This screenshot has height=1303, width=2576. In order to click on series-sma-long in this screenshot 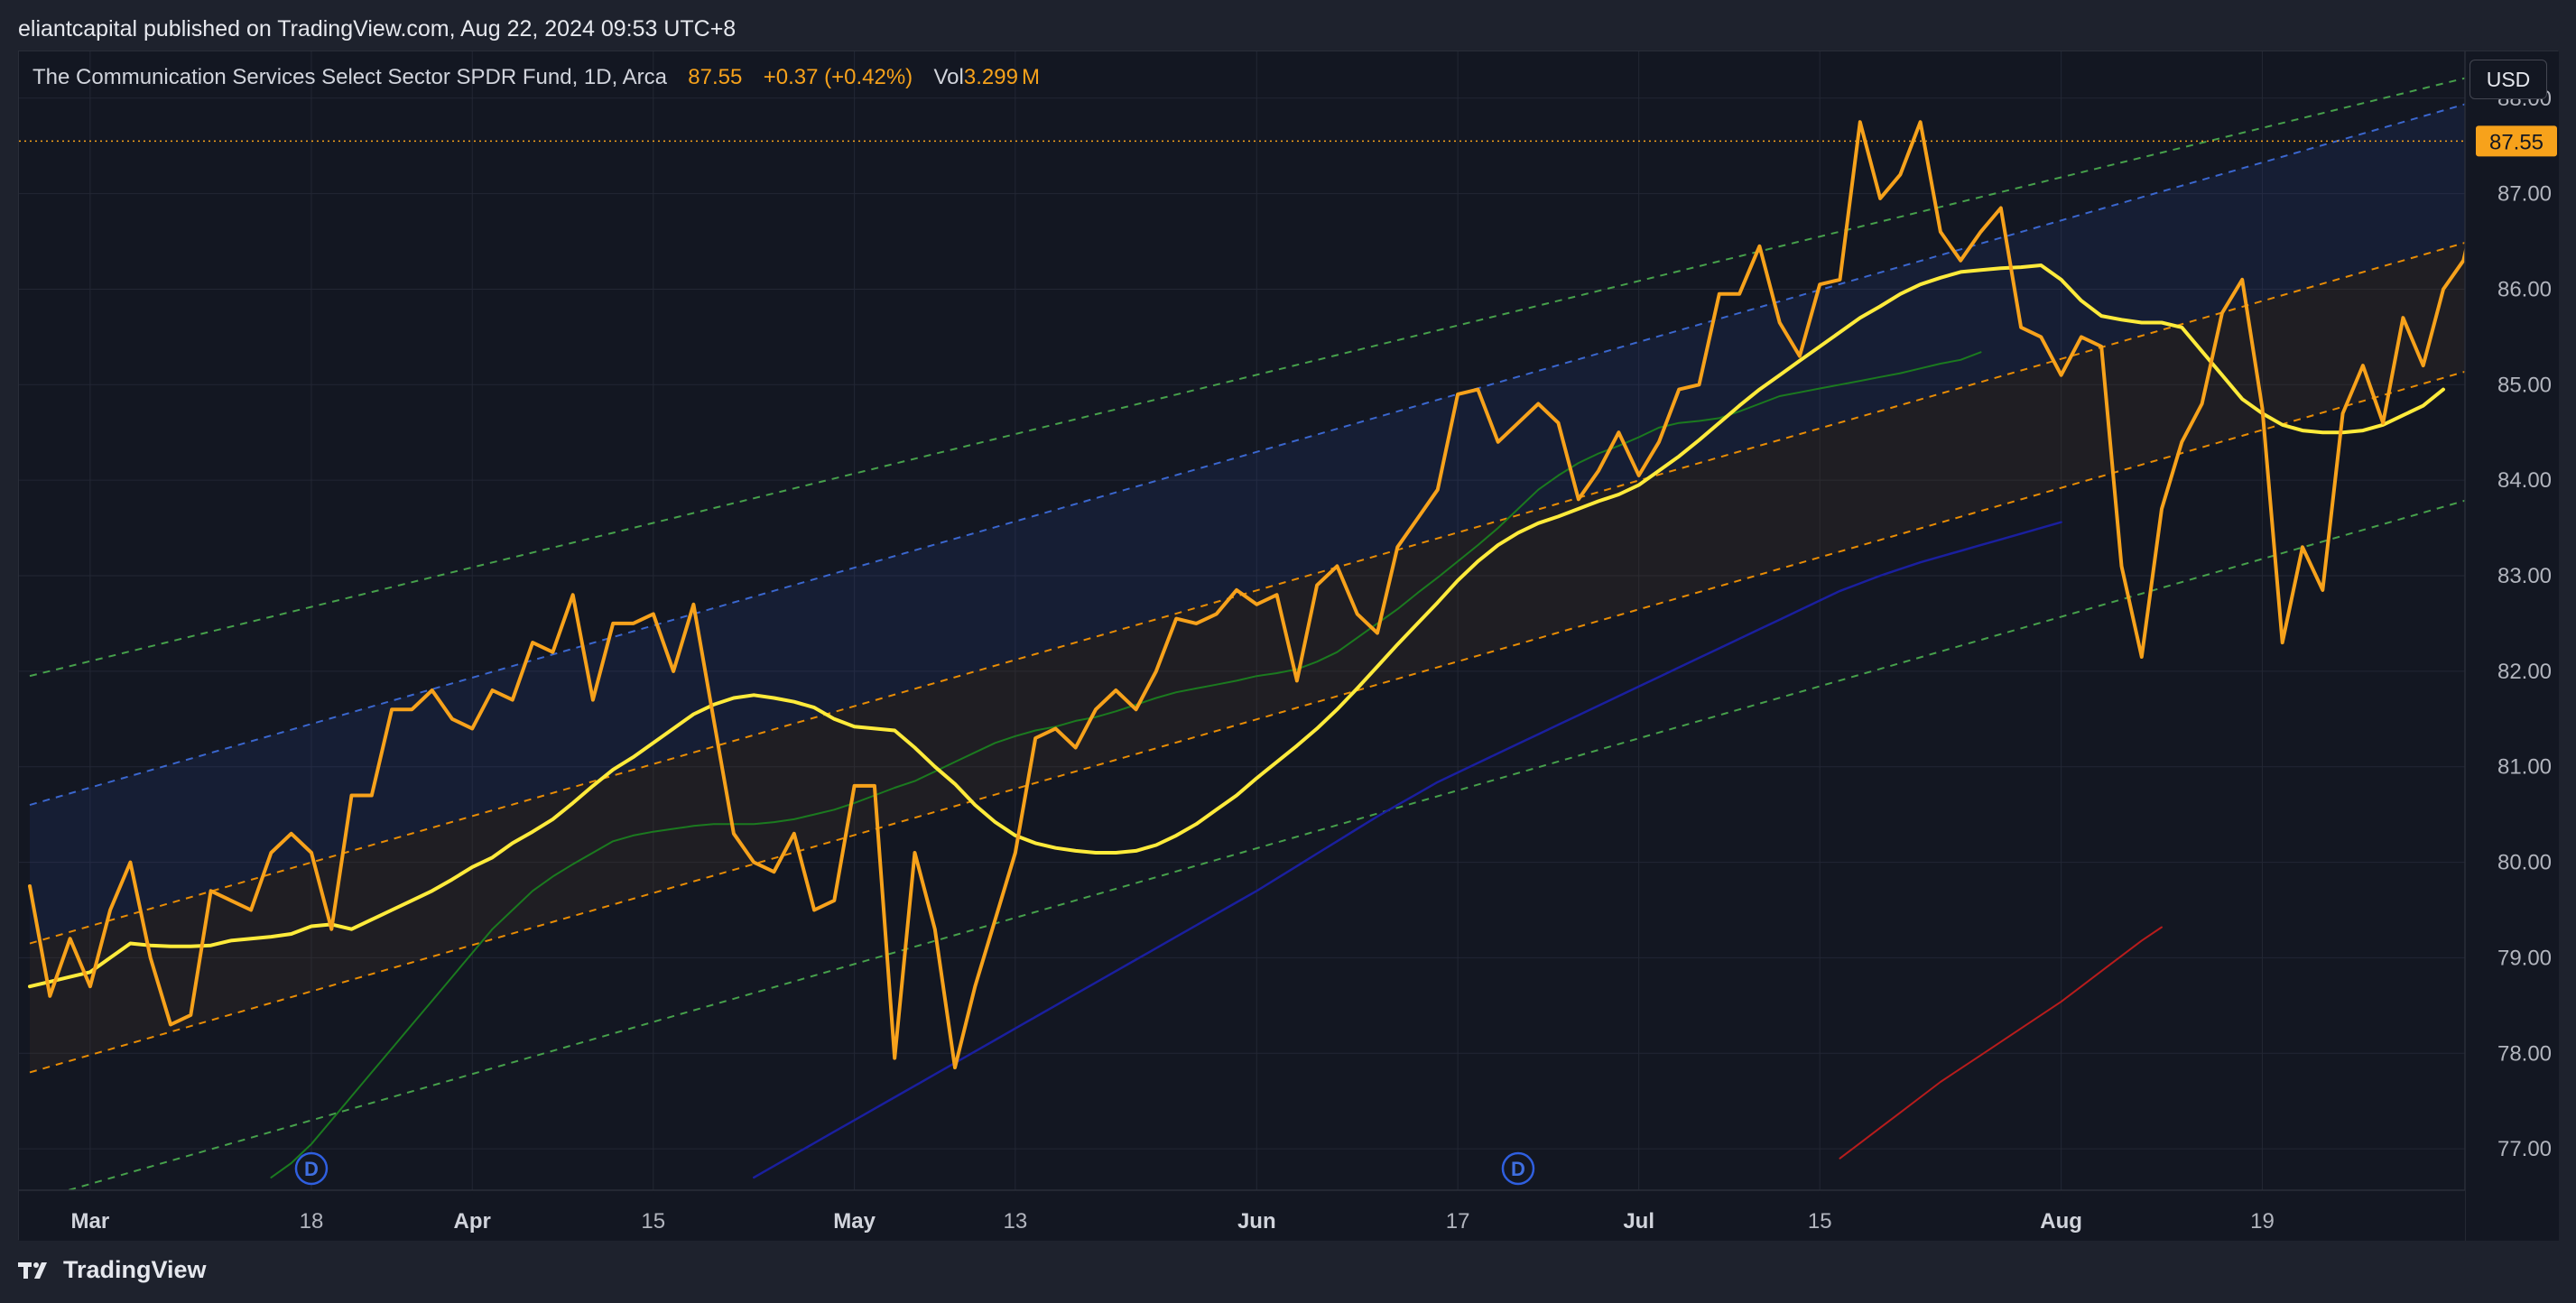, I will do `click(2001, 1043)`.